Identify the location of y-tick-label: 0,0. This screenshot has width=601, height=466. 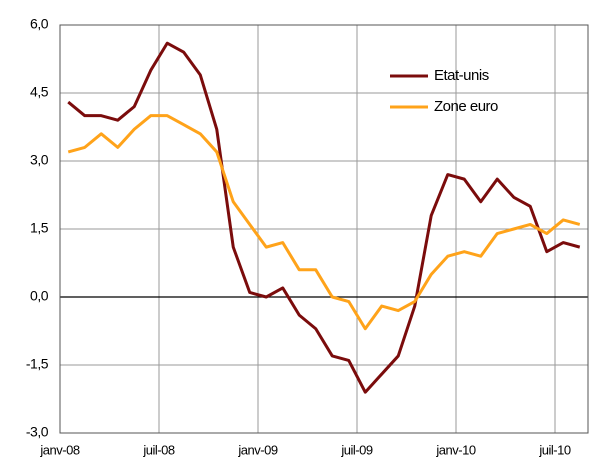
(39, 296).